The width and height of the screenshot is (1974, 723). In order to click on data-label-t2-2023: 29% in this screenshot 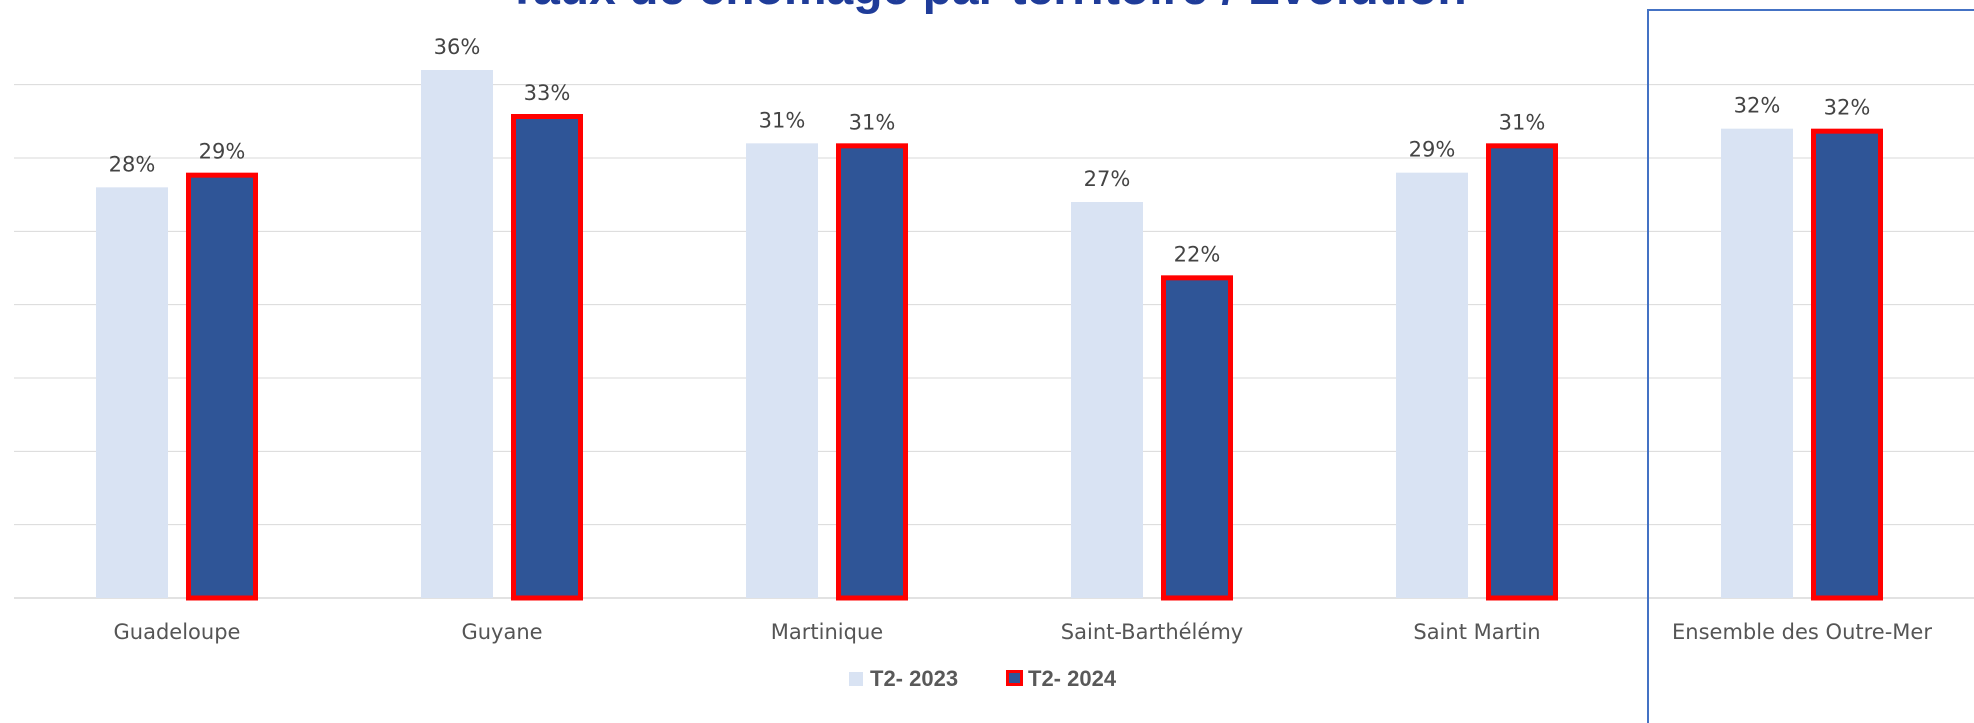, I will do `click(1432, 150)`.